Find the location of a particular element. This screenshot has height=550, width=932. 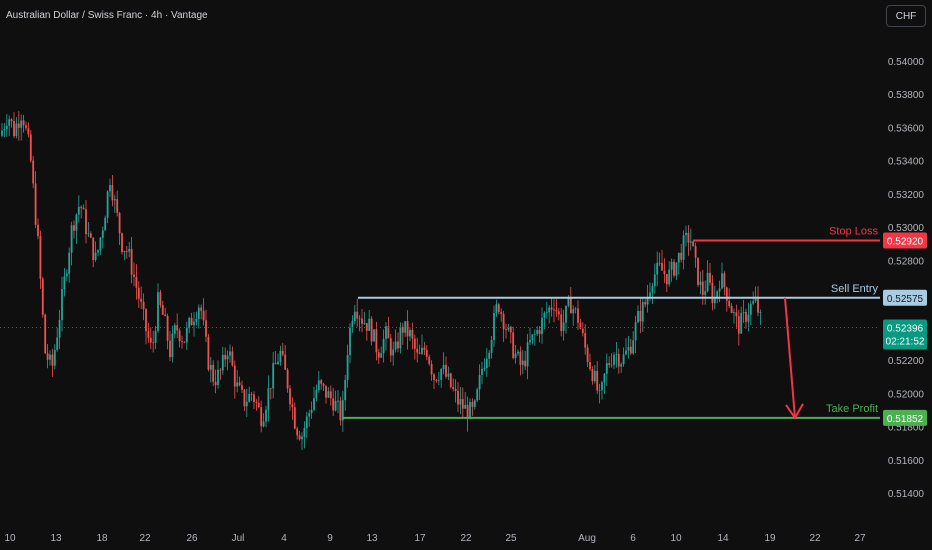

y-tick-label: 0.54000 is located at coordinates (906, 62).